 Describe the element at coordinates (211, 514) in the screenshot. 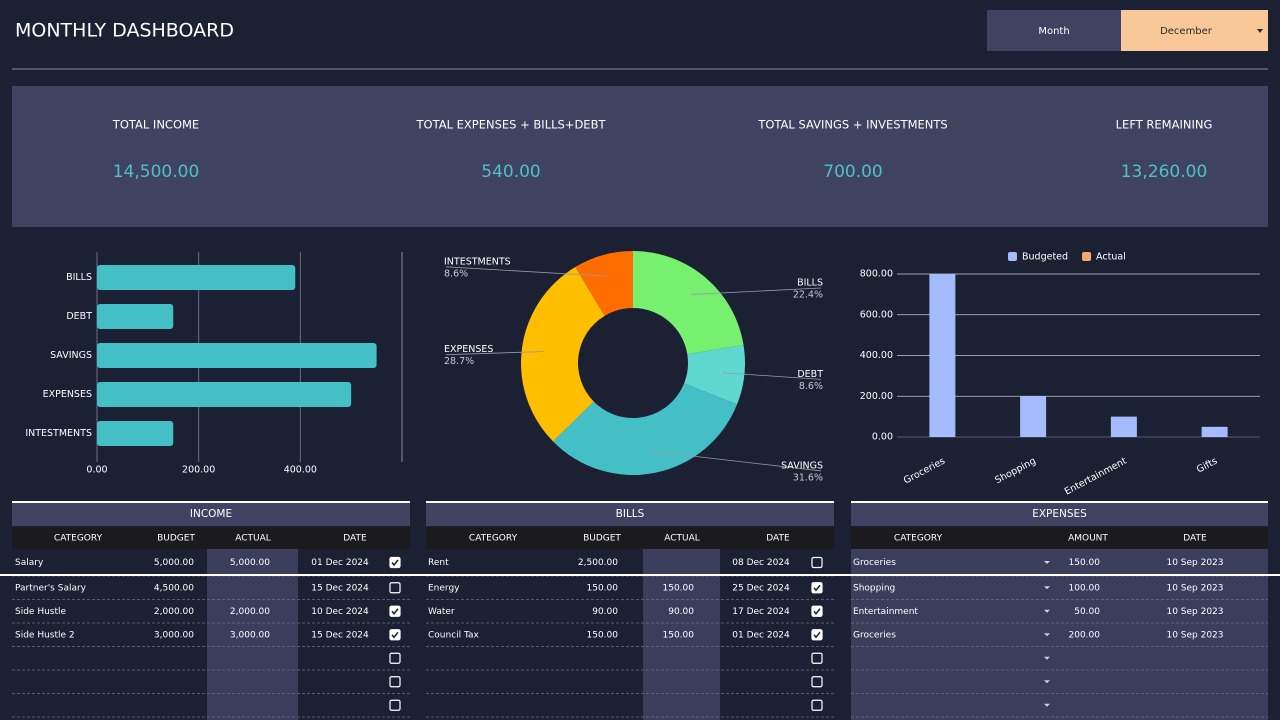

I see `table-title: INCOME` at that location.